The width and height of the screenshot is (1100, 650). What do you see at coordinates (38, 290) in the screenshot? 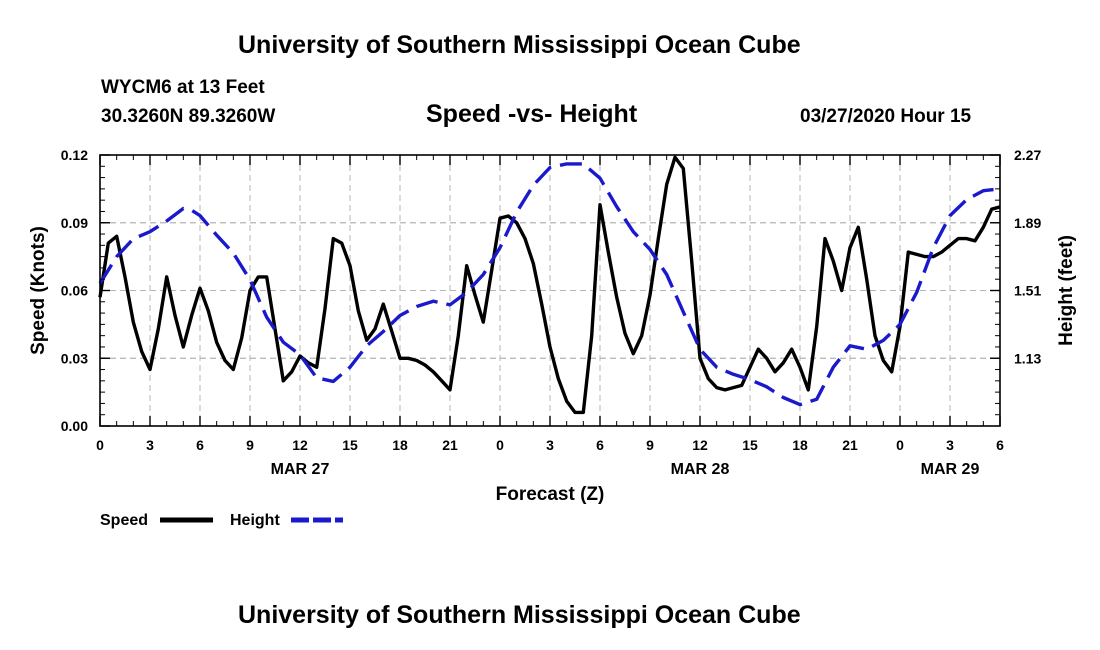
I see `y-axis-title: Speed (Knots)` at bounding box center [38, 290].